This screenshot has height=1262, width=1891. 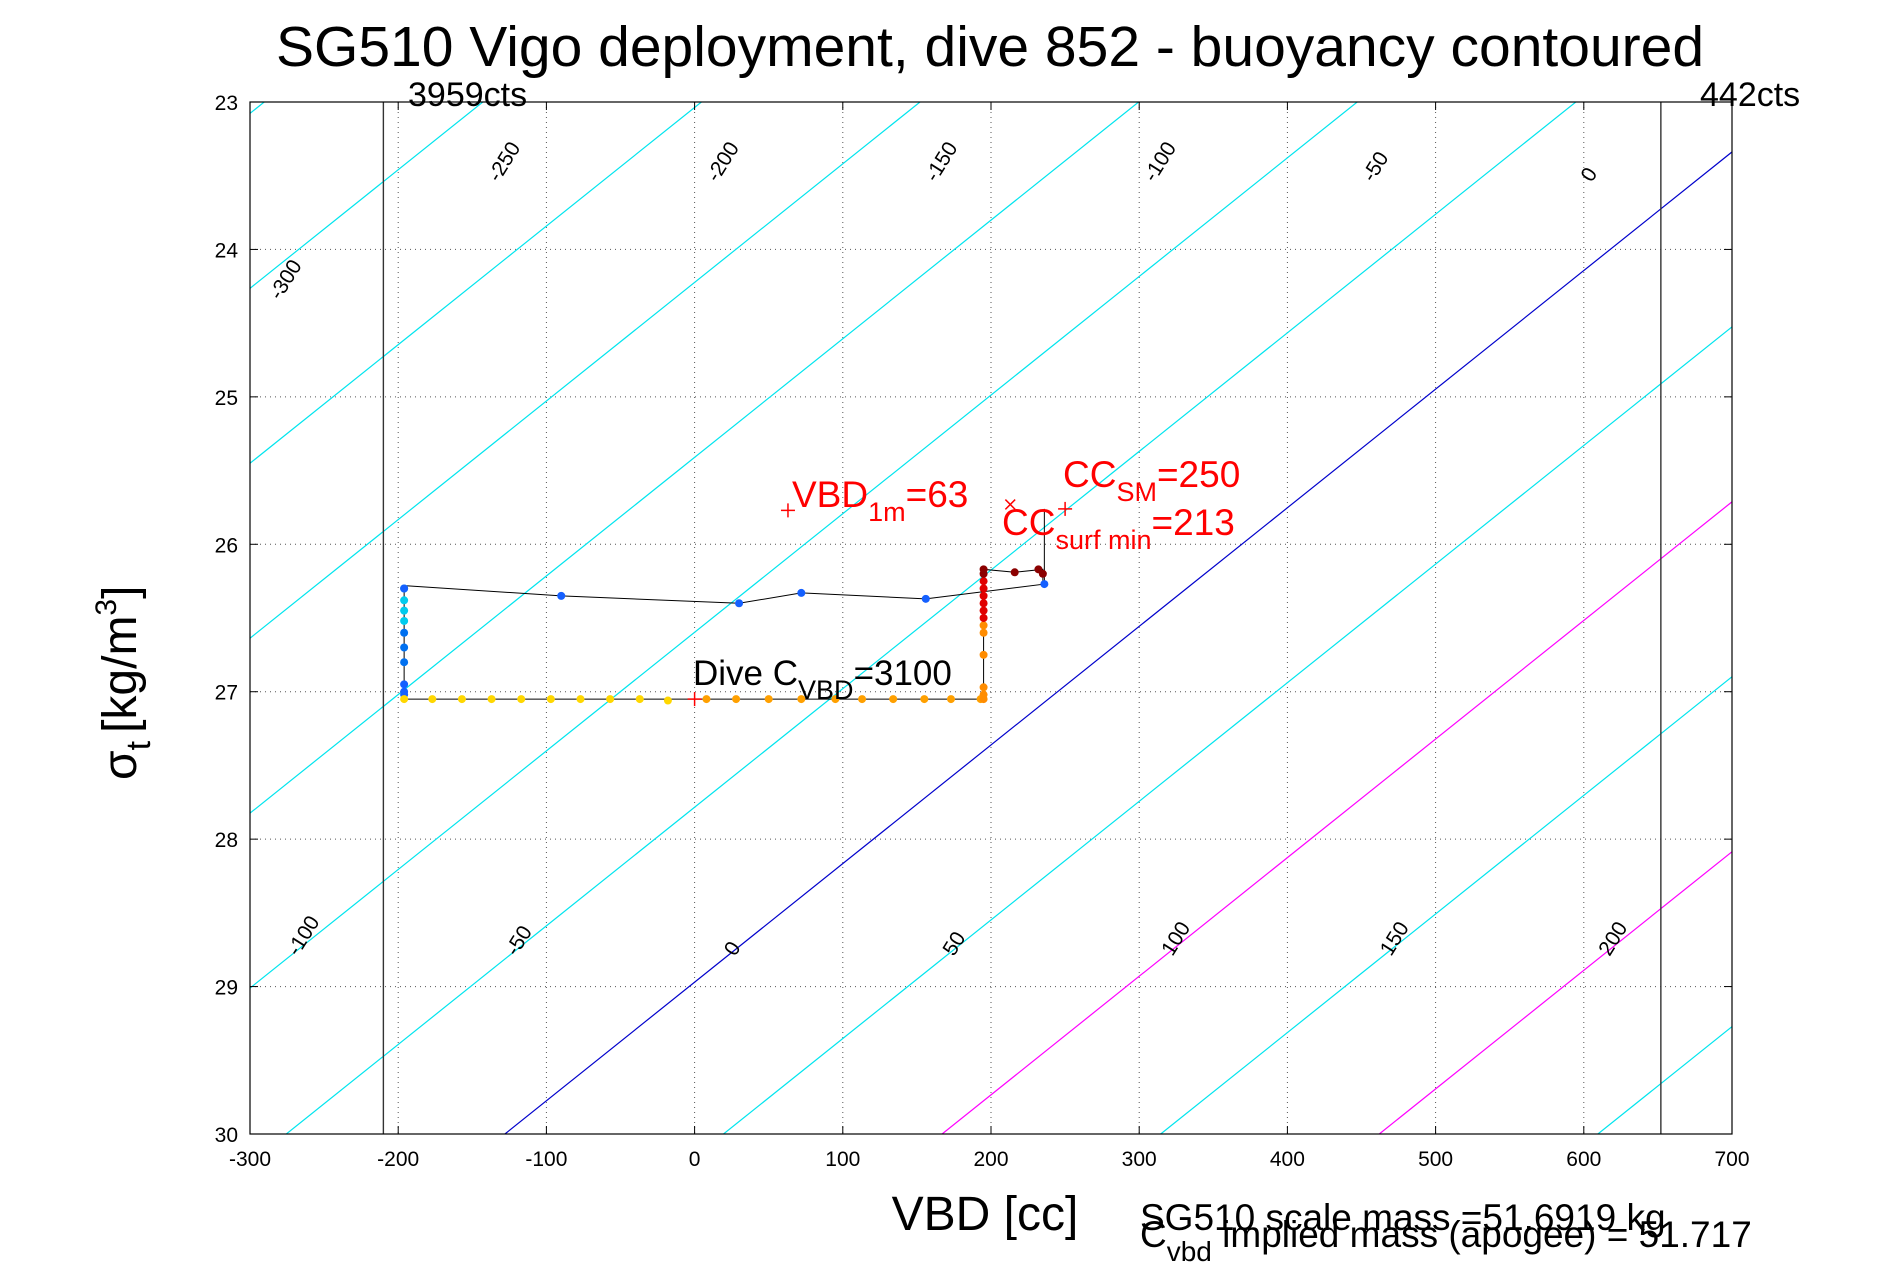 What do you see at coordinates (1583, 1159) in the screenshot?
I see `x-tick-label: 600` at bounding box center [1583, 1159].